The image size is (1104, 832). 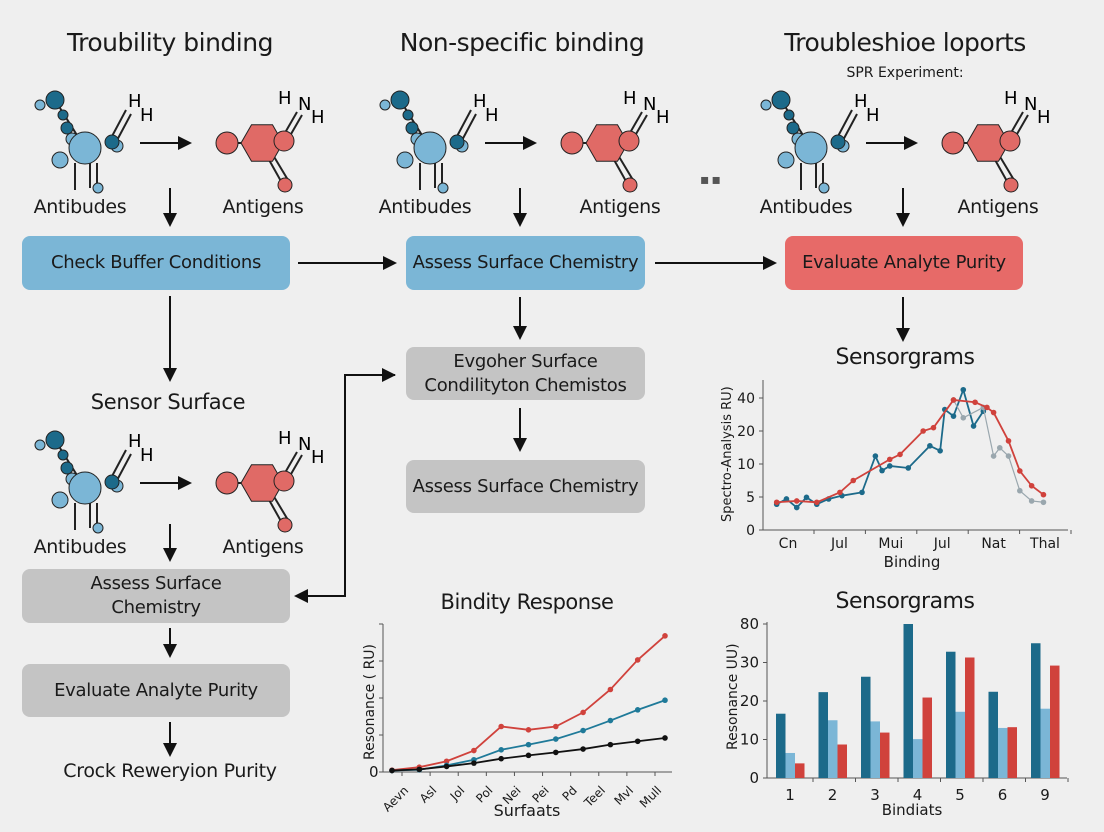 I want to click on header-non-specific-binding: Non-specific binding, so click(x=522, y=42).